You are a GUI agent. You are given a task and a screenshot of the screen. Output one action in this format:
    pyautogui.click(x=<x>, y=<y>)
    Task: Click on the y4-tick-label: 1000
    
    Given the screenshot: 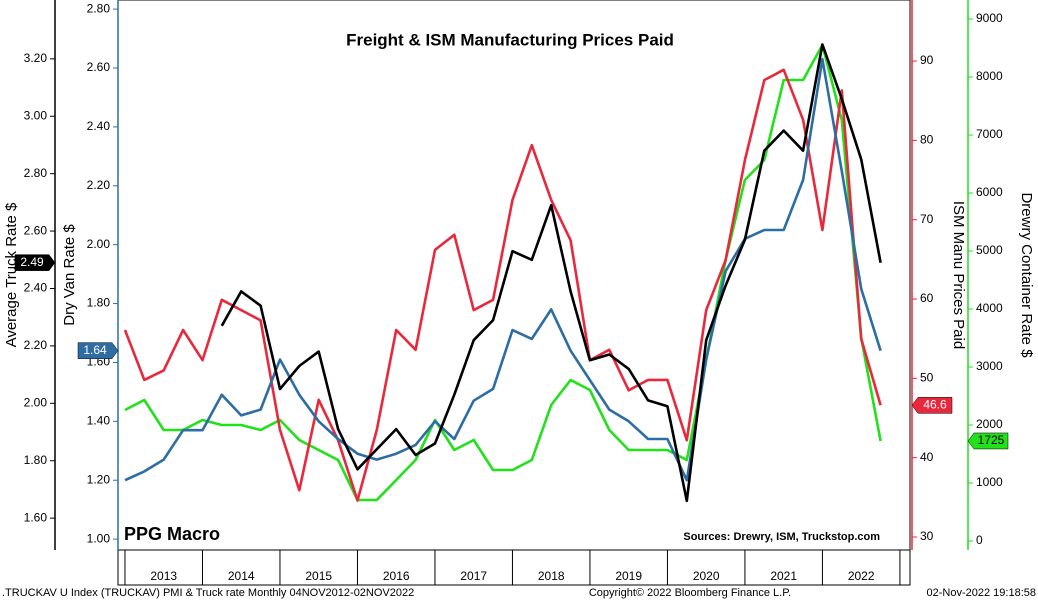 What is the action you would take?
    pyautogui.click(x=989, y=482)
    